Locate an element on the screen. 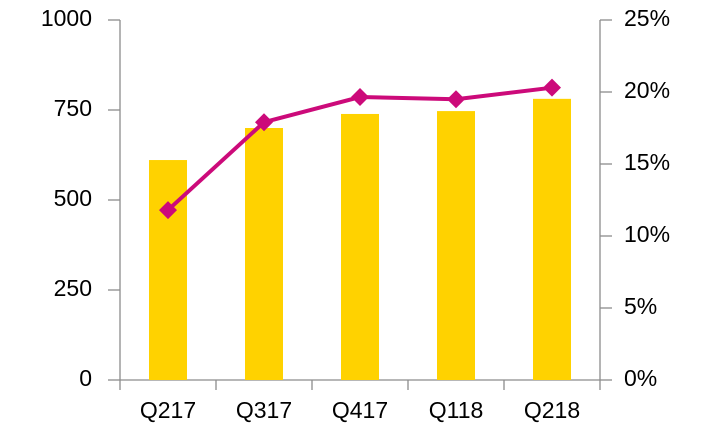 The width and height of the screenshot is (712, 433). x-tick-label: Q217 is located at coordinates (168, 410).